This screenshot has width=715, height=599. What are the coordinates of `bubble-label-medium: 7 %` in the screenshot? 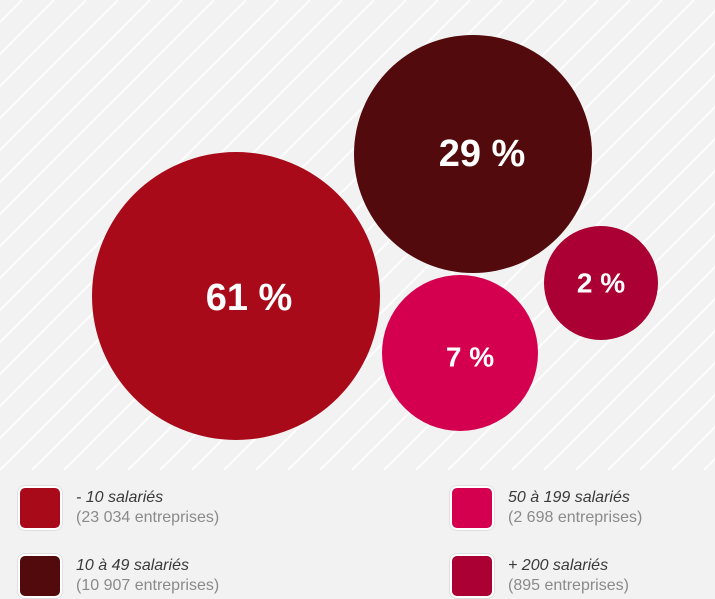 It's located at (470, 357).